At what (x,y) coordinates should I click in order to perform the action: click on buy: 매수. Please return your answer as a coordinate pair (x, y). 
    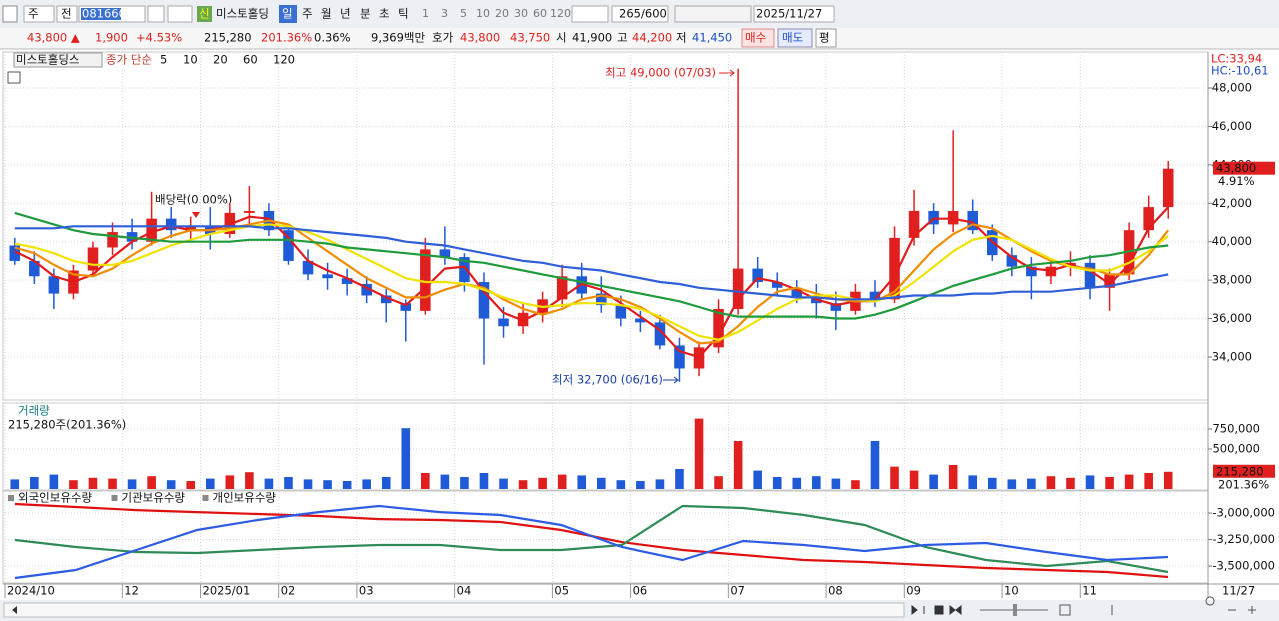
    Looking at the image, I should click on (755, 38).